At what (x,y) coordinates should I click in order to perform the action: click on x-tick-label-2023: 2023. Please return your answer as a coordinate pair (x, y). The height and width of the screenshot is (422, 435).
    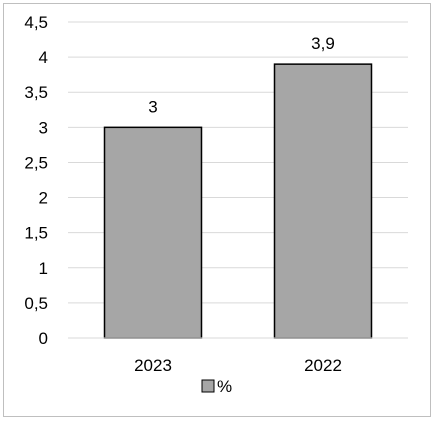
    Looking at the image, I should click on (153, 365).